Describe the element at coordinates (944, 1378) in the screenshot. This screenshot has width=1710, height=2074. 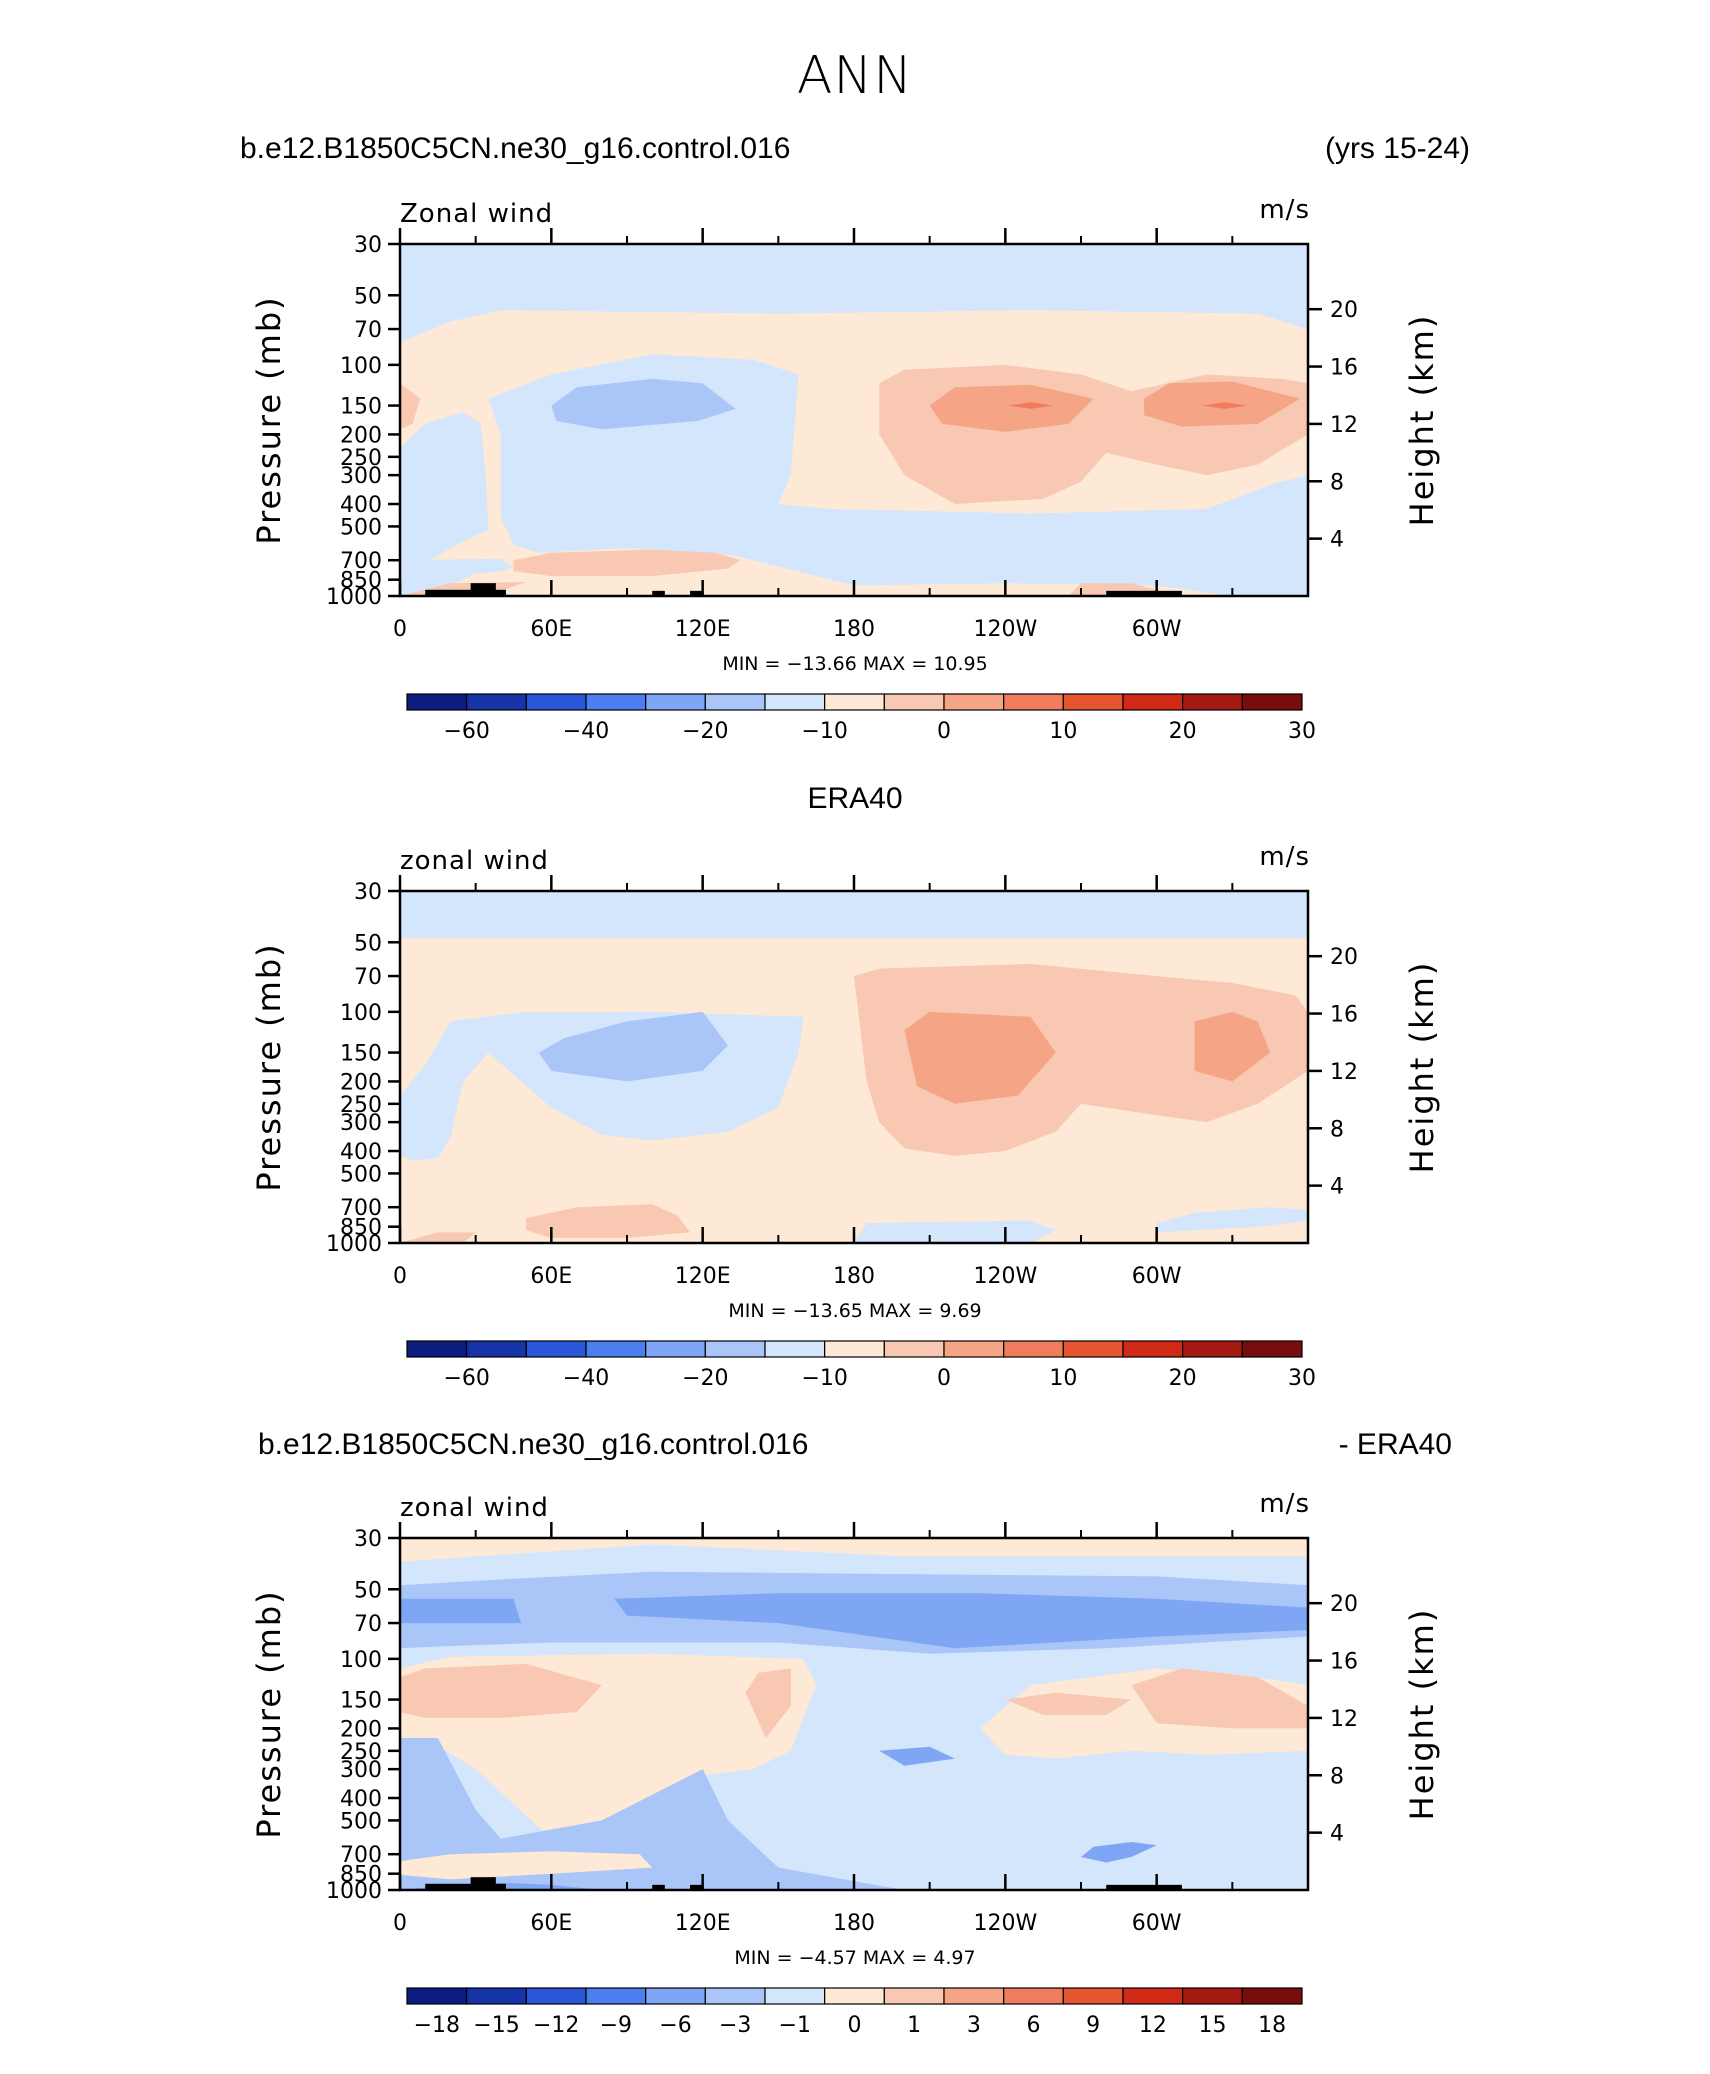
I see `colorbar-label: 0` at that location.